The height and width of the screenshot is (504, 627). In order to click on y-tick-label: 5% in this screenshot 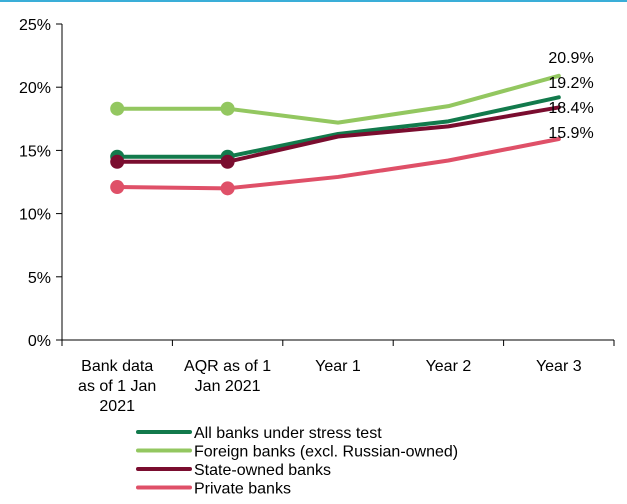, I will do `click(39, 278)`.